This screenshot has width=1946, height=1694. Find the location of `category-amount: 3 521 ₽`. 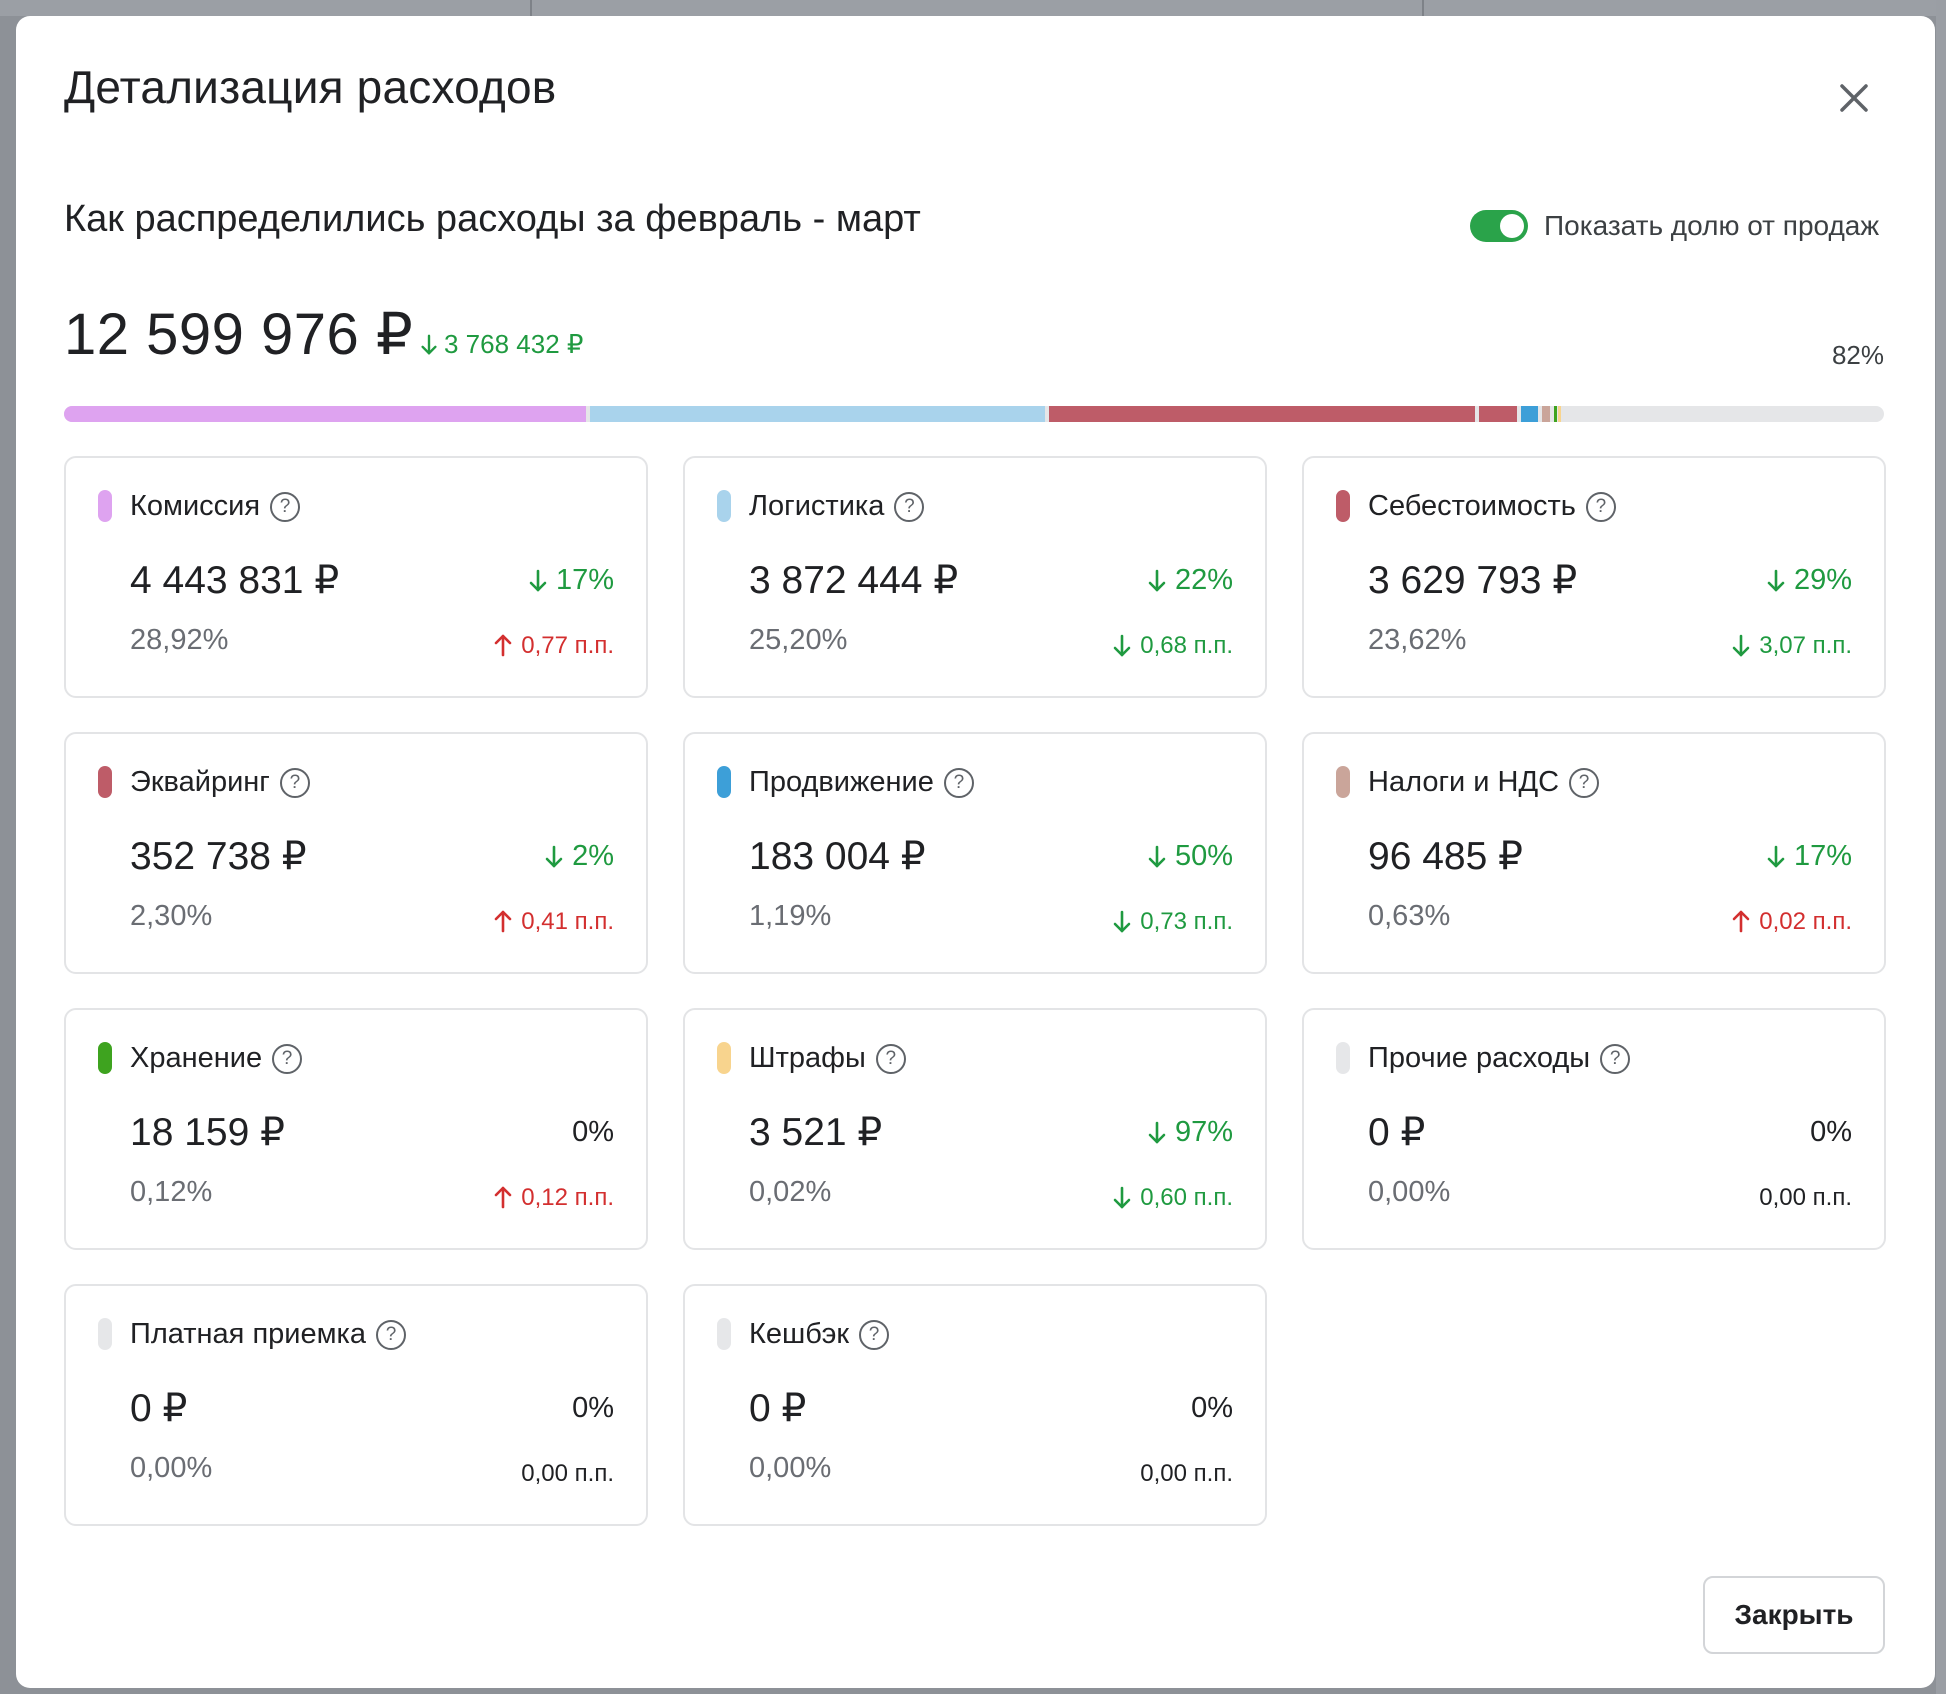

category-amount: 3 521 ₽ is located at coordinates (816, 1132).